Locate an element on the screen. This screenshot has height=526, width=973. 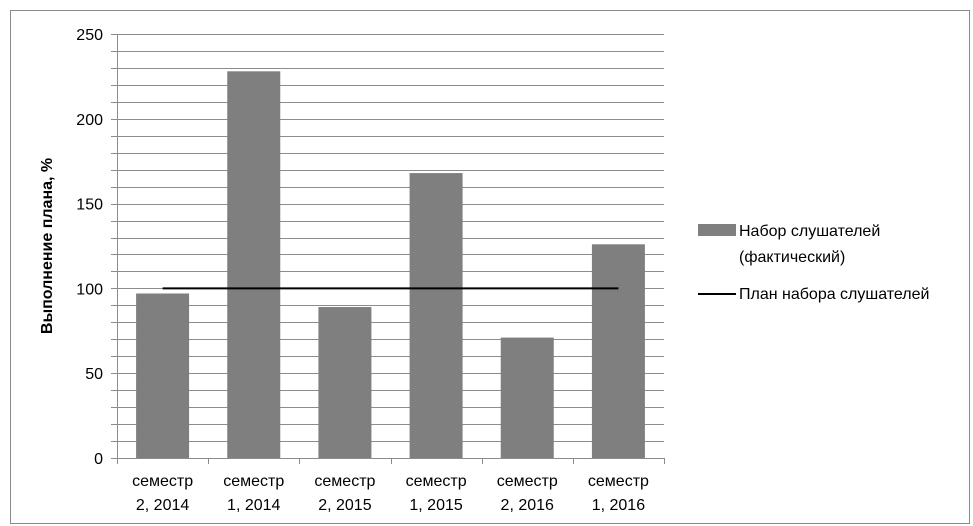
legend-label-actual: Набор слушателей (фактический) is located at coordinates (809, 244).